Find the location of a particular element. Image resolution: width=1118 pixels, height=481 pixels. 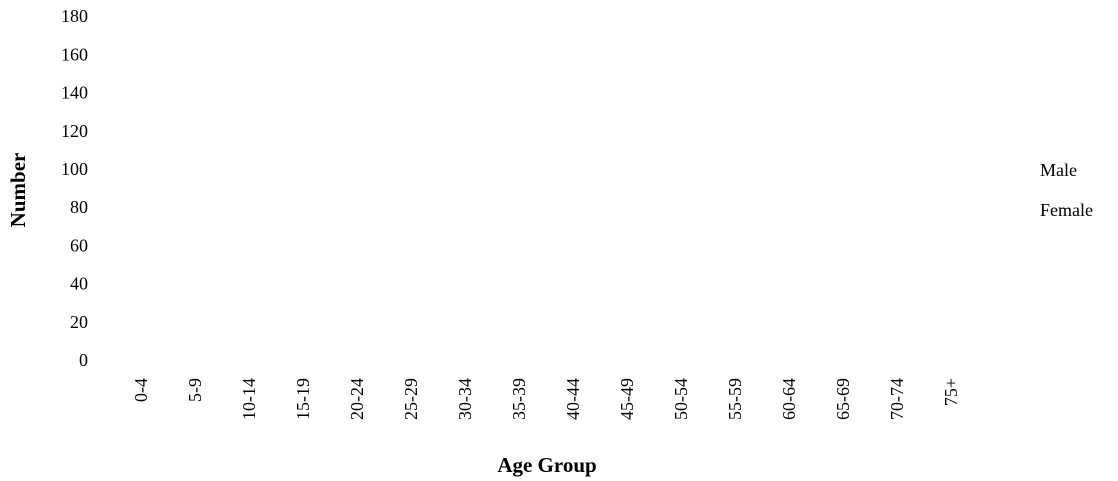

x-tick-label: 25-29 is located at coordinates (411, 399).